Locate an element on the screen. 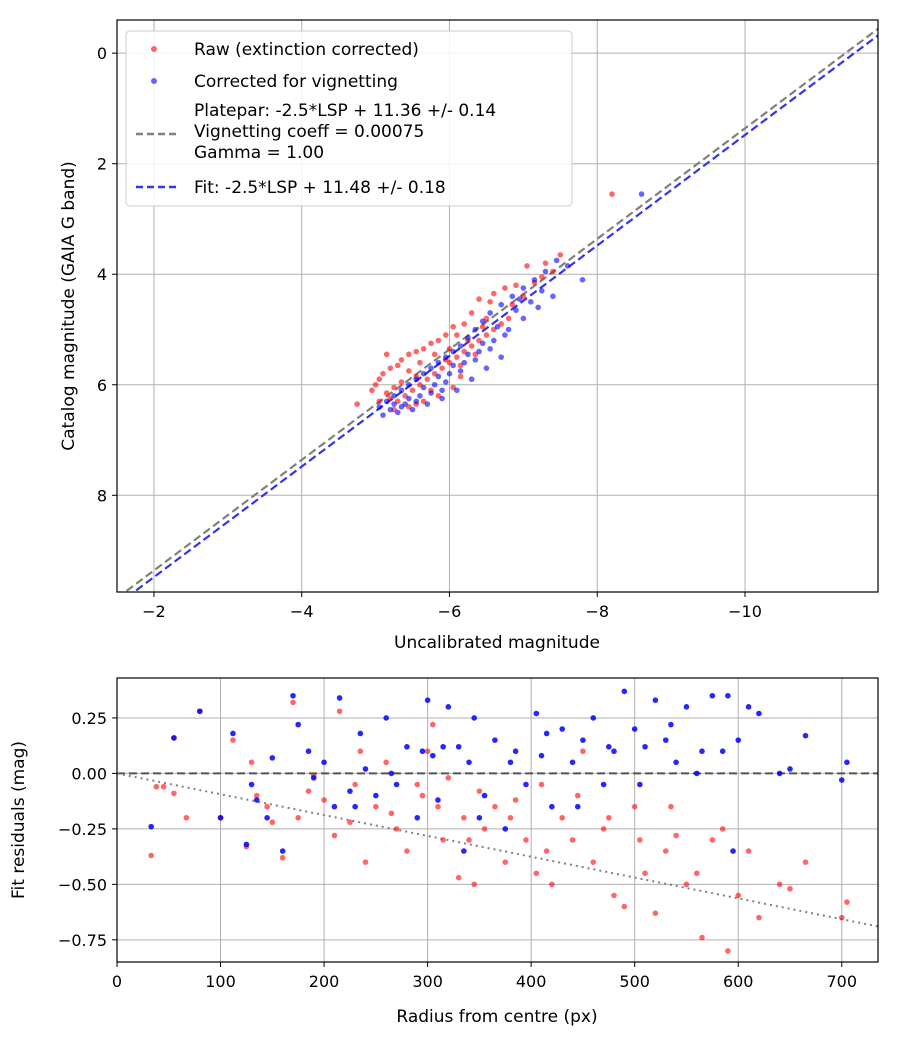 The image size is (900, 1050). legend-box is located at coordinates (349, 118).